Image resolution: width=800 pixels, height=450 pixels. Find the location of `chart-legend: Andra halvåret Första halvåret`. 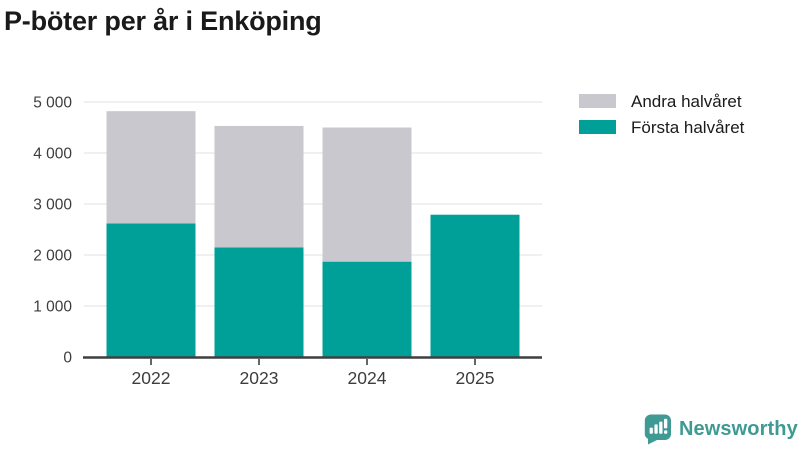

chart-legend: Andra halvåret Första halvåret is located at coordinates (661, 119).